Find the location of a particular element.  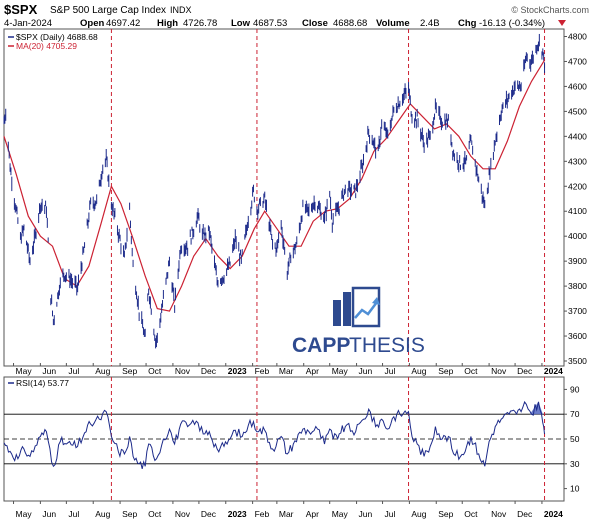

rsi-y-tick-label: 10 is located at coordinates (575, 489).